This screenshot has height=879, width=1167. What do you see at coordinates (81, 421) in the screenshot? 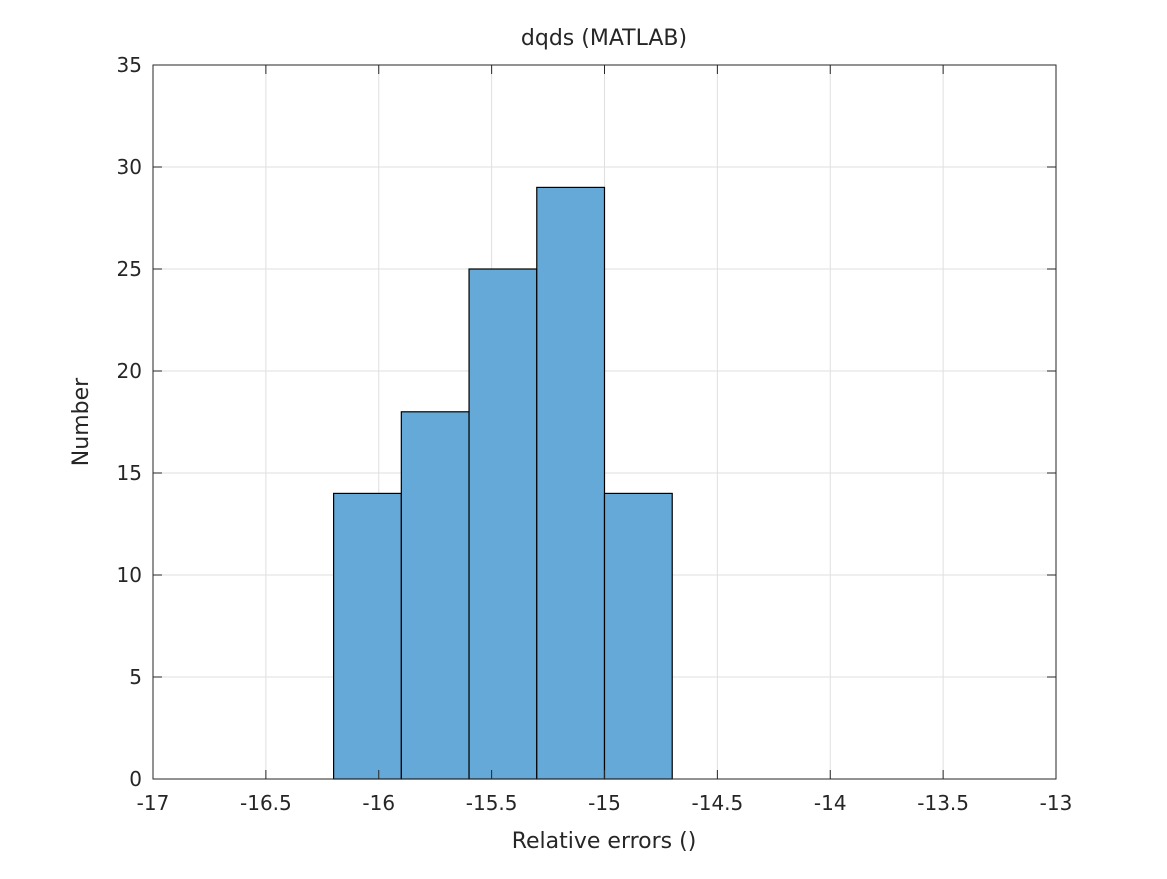
I see `y-axis-label: Number` at bounding box center [81, 421].